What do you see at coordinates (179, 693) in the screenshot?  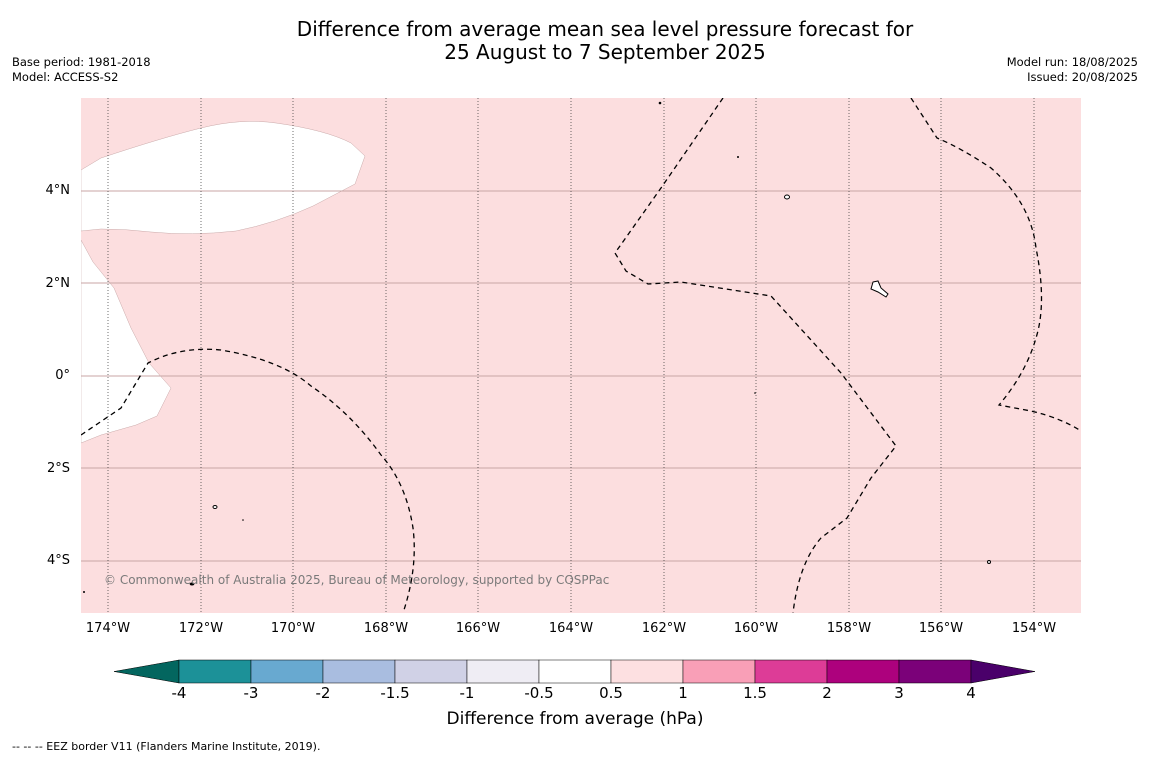 I see `colorbar-tick: -4` at bounding box center [179, 693].